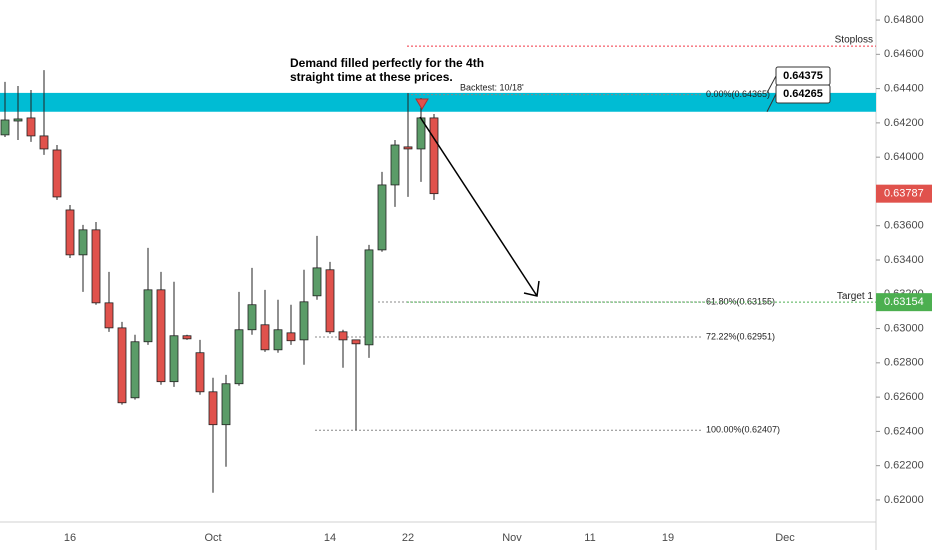 The image size is (932, 550). I want to click on y-tick-label: 0.63600, so click(904, 226).